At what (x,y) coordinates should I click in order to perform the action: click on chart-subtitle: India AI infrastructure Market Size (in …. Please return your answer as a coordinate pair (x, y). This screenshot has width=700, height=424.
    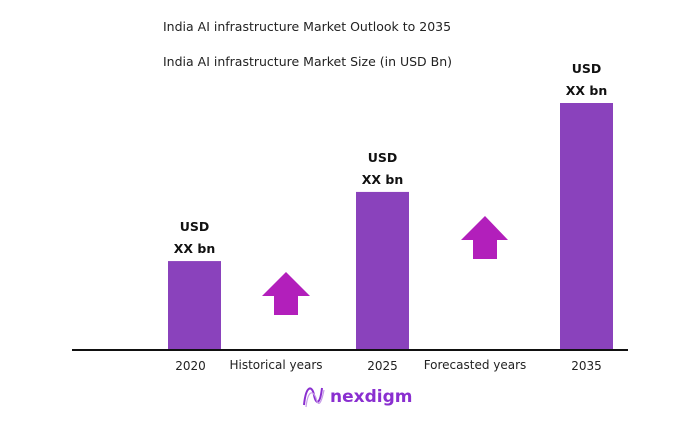
    Looking at the image, I should click on (307, 61).